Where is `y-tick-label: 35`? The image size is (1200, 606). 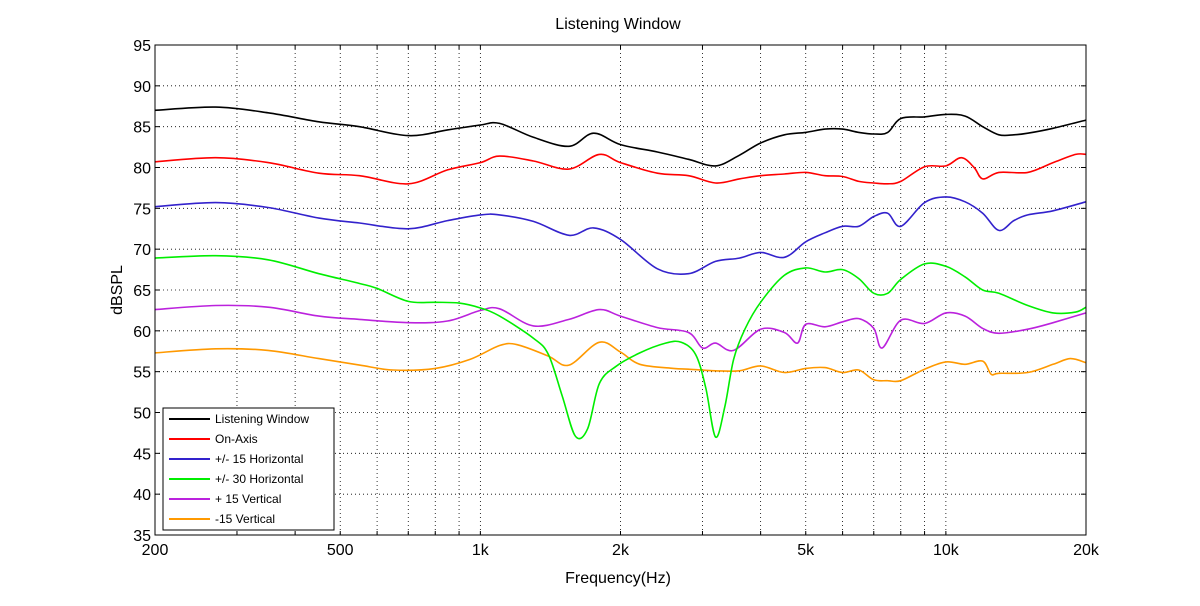
y-tick-label: 35 is located at coordinates (142, 536).